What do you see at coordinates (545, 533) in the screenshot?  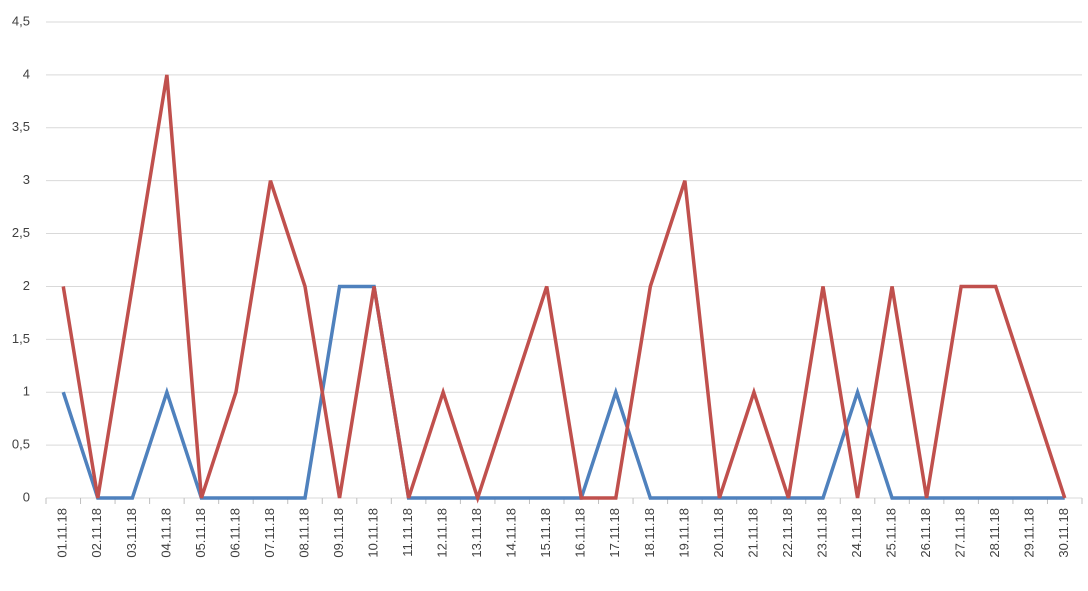 I see `x-tick-label: 15.11.18` at bounding box center [545, 533].